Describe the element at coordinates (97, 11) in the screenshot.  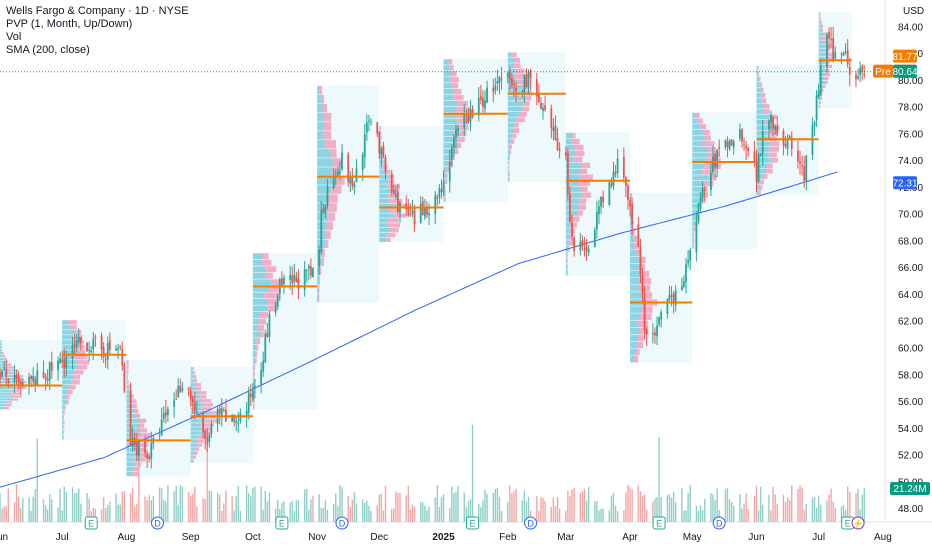
I see `symbol-title: Wells Fargo & Company · 1D · NYSE` at that location.